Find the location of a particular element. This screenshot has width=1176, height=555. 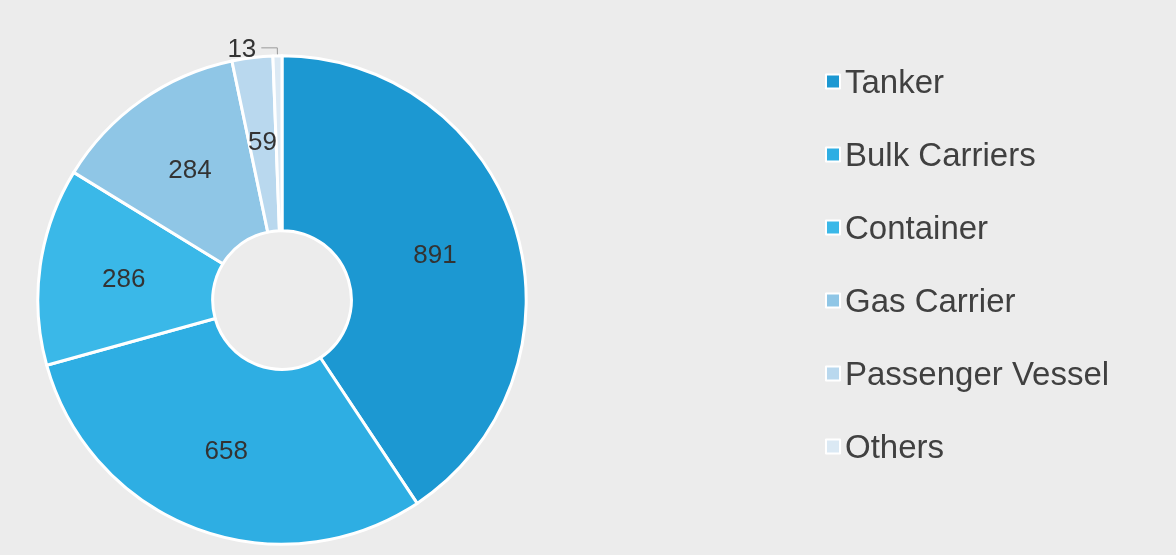

data-label: 13 is located at coordinates (242, 47).